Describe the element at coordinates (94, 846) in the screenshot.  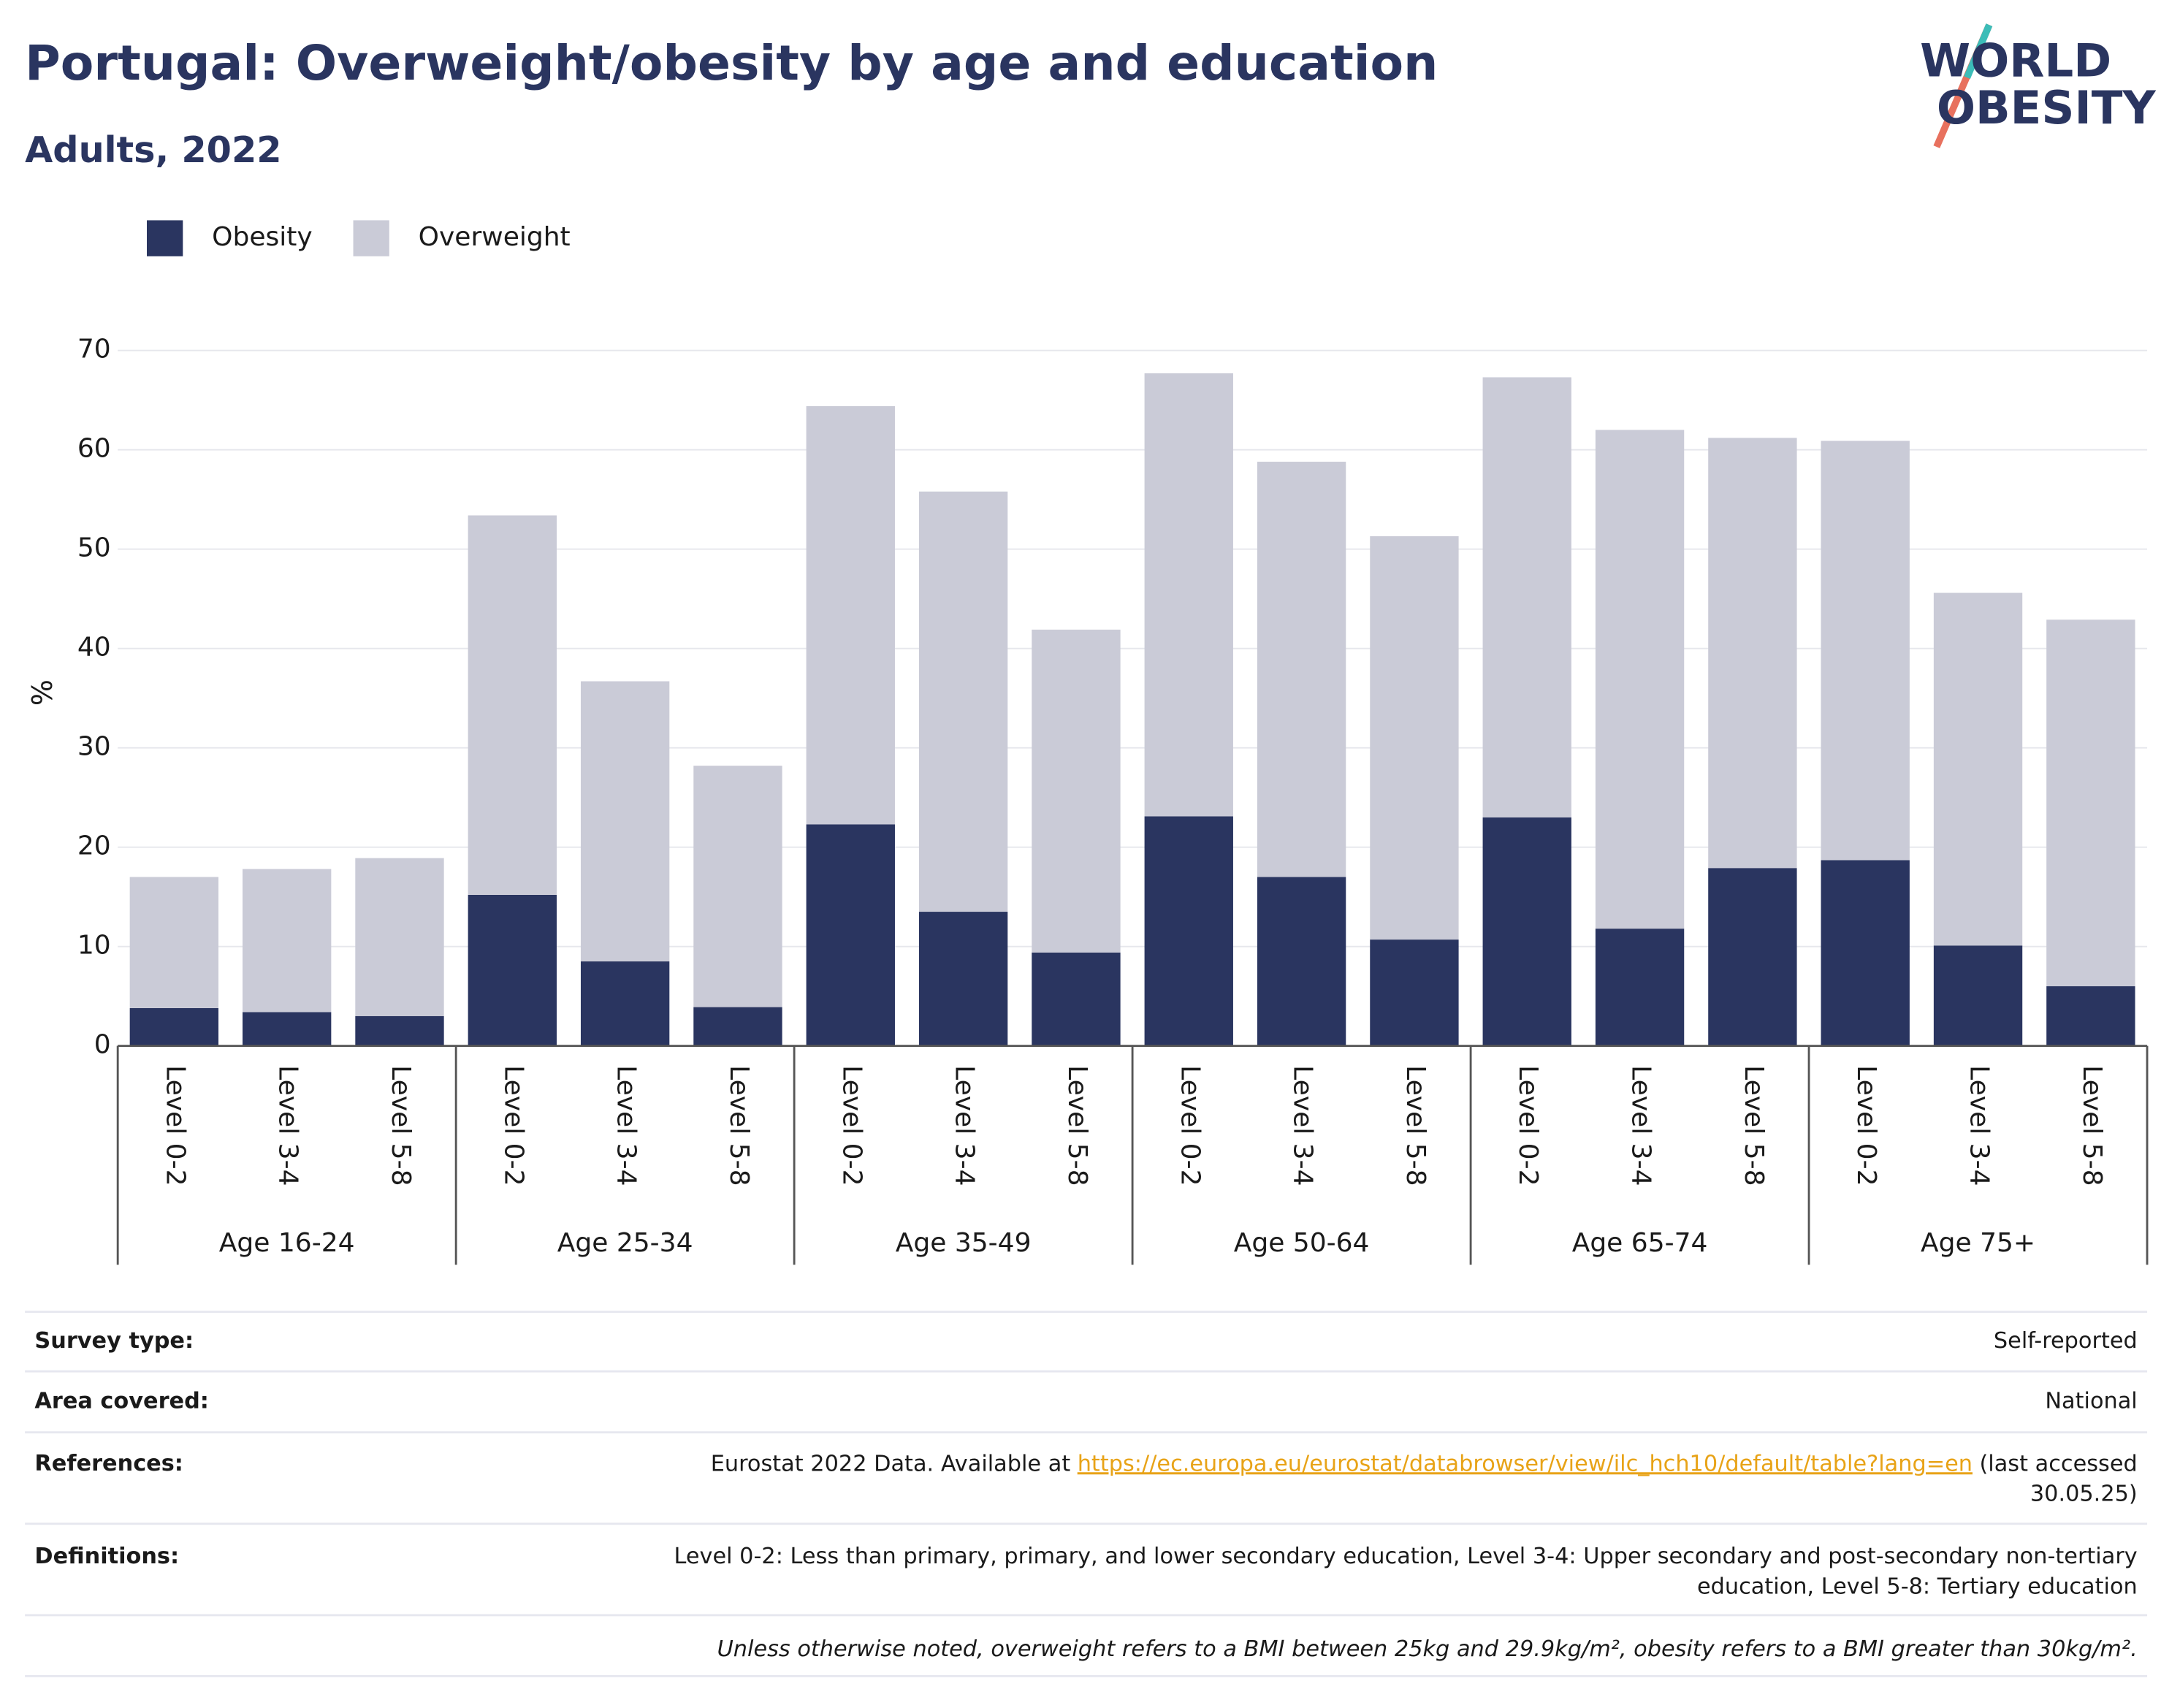
I see `y-tick-label: 20` at that location.